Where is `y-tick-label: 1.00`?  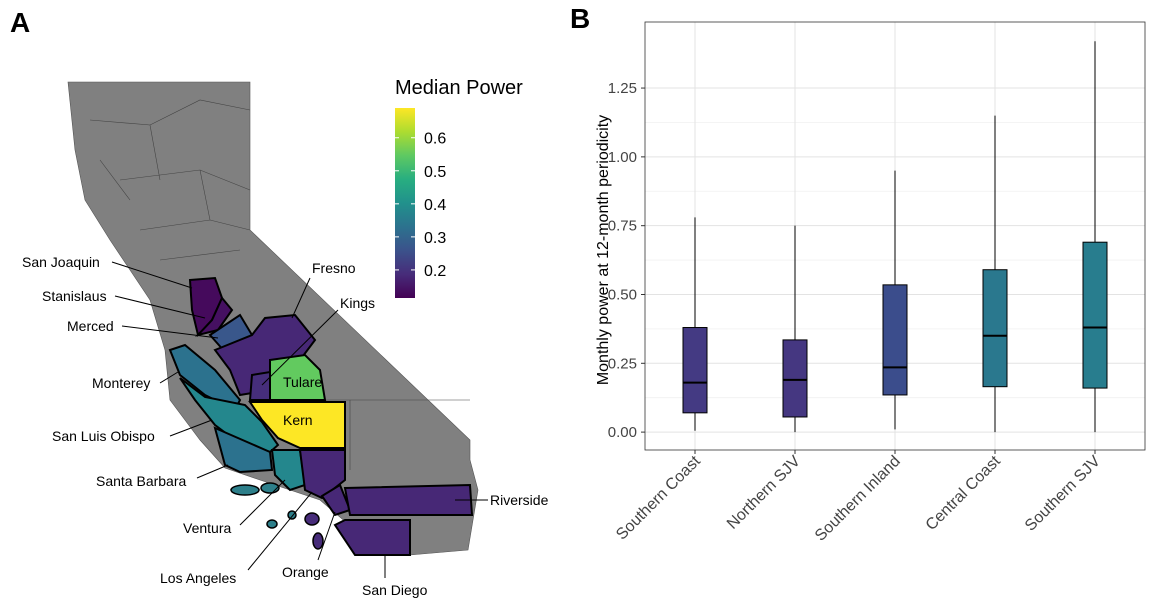
y-tick-label: 1.00 is located at coordinates (622, 157).